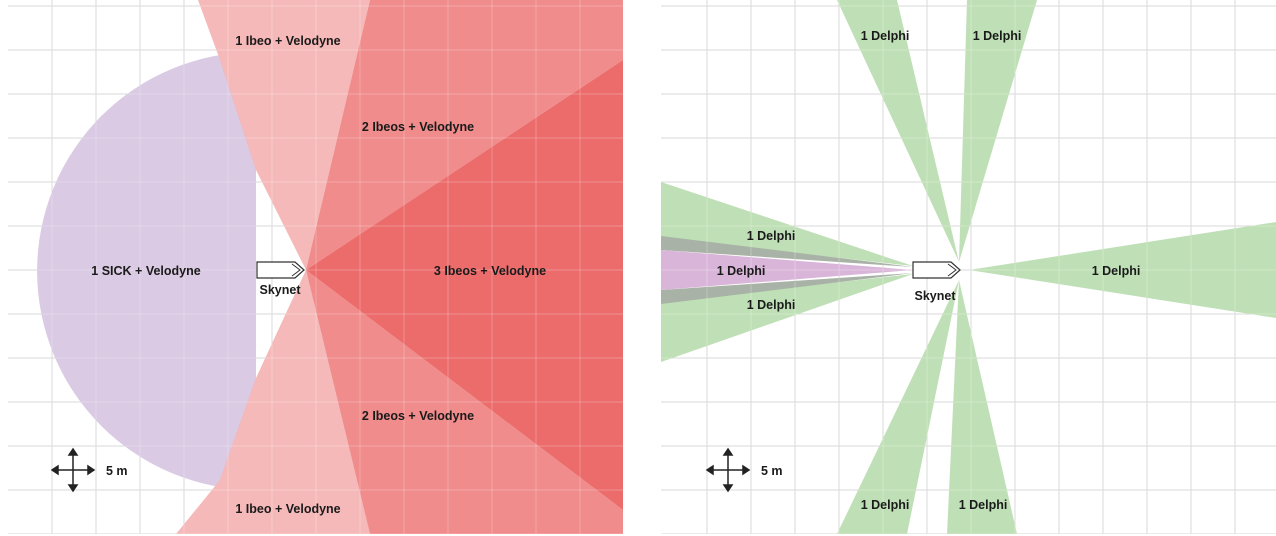  What do you see at coordinates (287, 41) in the screenshot?
I see `ibeo-top-label: 1 Ibeo + Velodyne` at bounding box center [287, 41].